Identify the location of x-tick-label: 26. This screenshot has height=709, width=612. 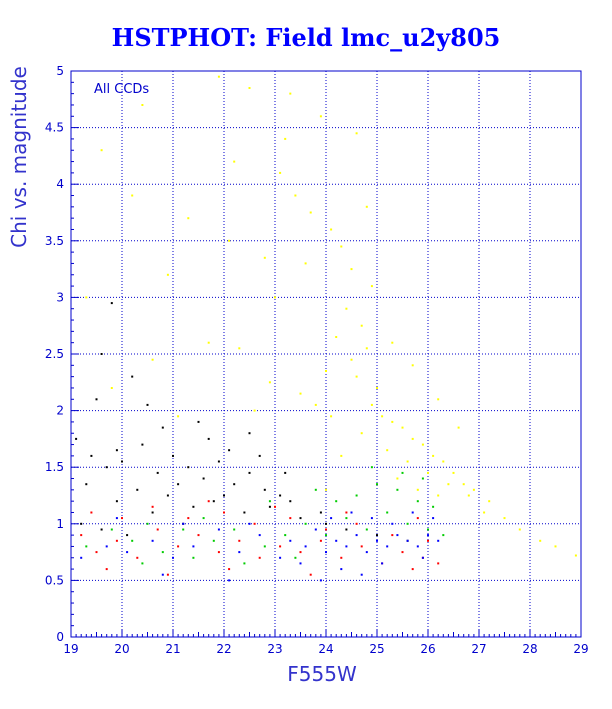
(427, 649).